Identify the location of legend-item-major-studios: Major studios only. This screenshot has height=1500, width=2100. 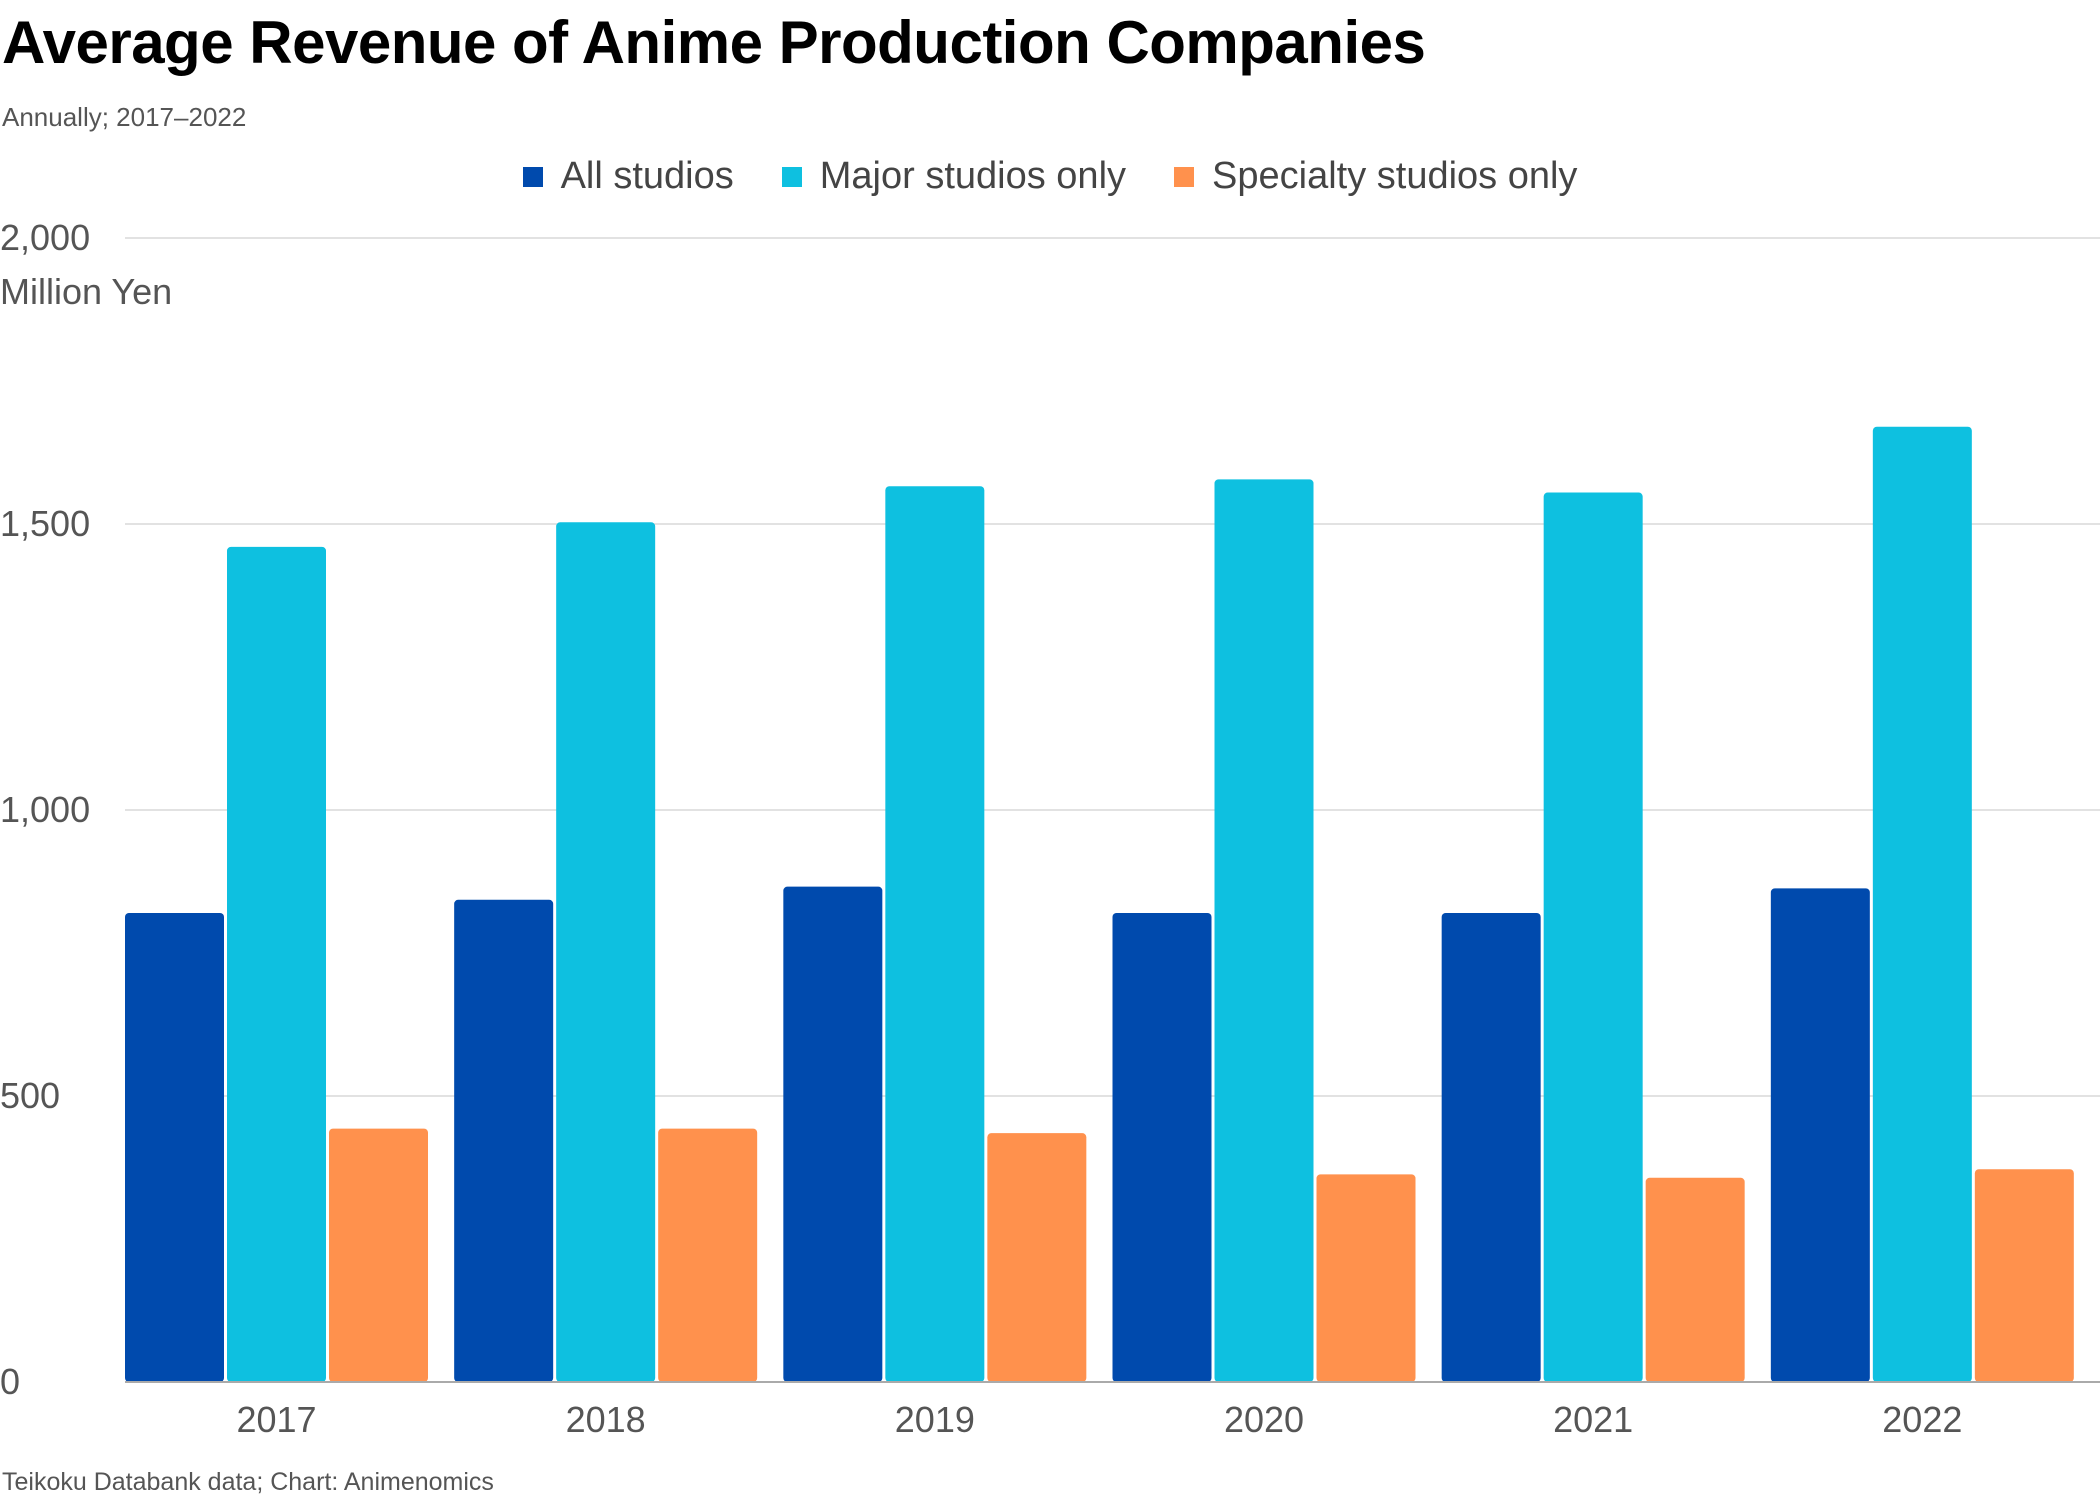
(954, 176).